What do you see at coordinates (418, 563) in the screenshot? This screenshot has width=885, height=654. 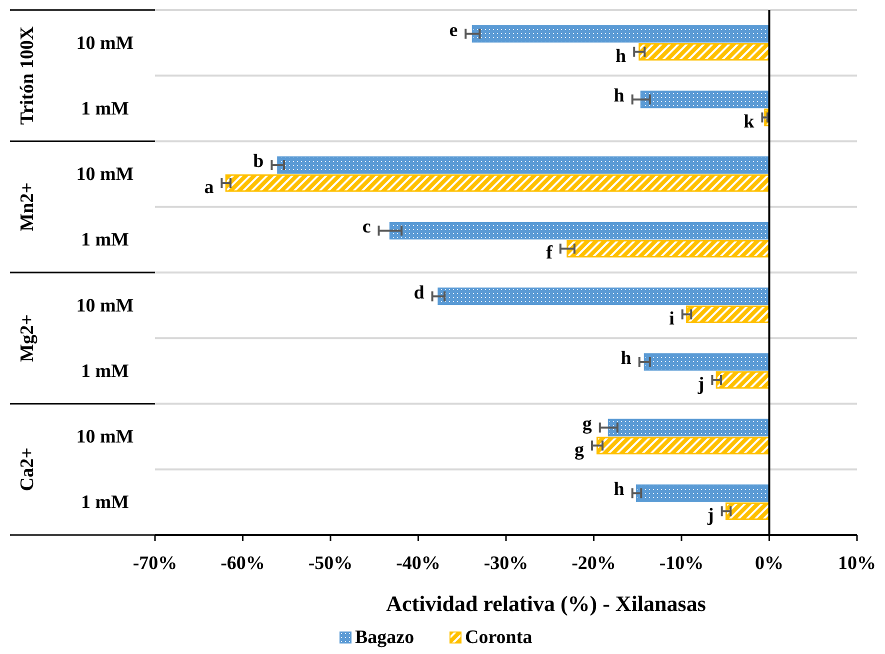 I see `x-tick-label: -40%` at bounding box center [418, 563].